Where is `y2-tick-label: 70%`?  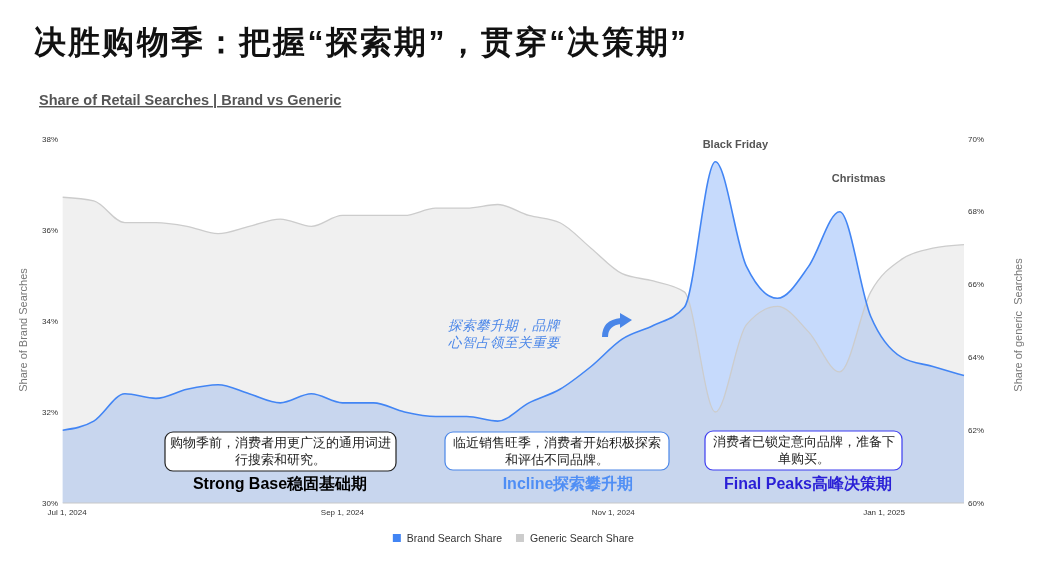 y2-tick-label: 70% is located at coordinates (976, 139).